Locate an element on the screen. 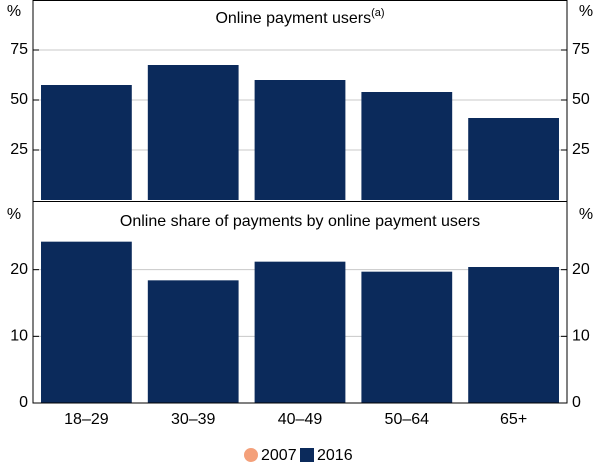  legend-label: 2016 is located at coordinates (335, 455).